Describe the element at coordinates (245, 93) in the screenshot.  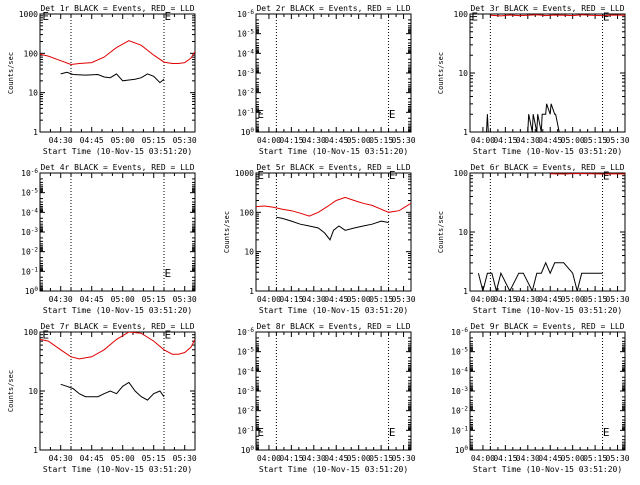
I see `y-tick-label: 10⁻²` at that location.